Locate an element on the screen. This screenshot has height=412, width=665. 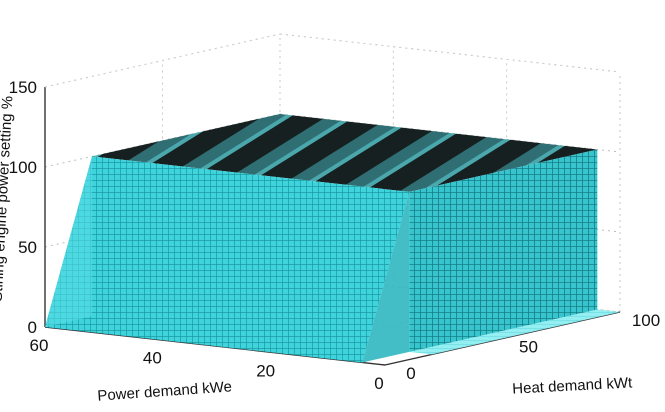
x-tick-label-20: 20 is located at coordinates (265, 370).